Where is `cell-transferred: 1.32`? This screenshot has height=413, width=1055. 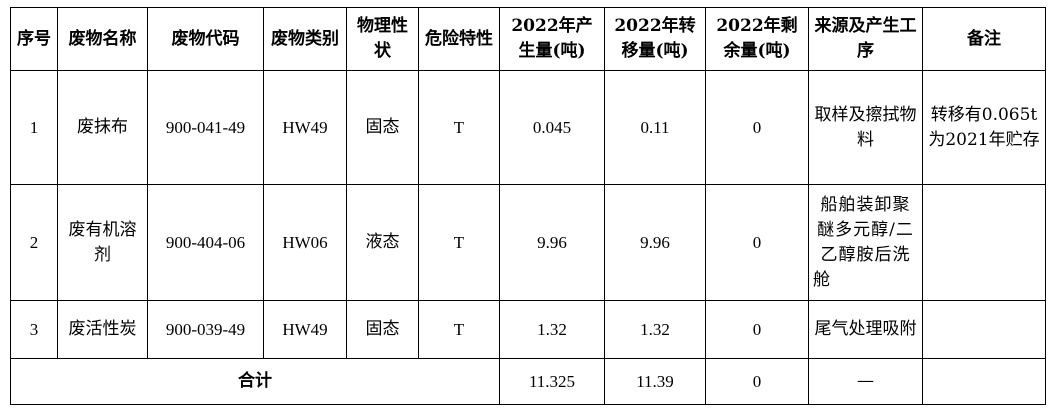
cell-transferred: 1.32 is located at coordinates (655, 329).